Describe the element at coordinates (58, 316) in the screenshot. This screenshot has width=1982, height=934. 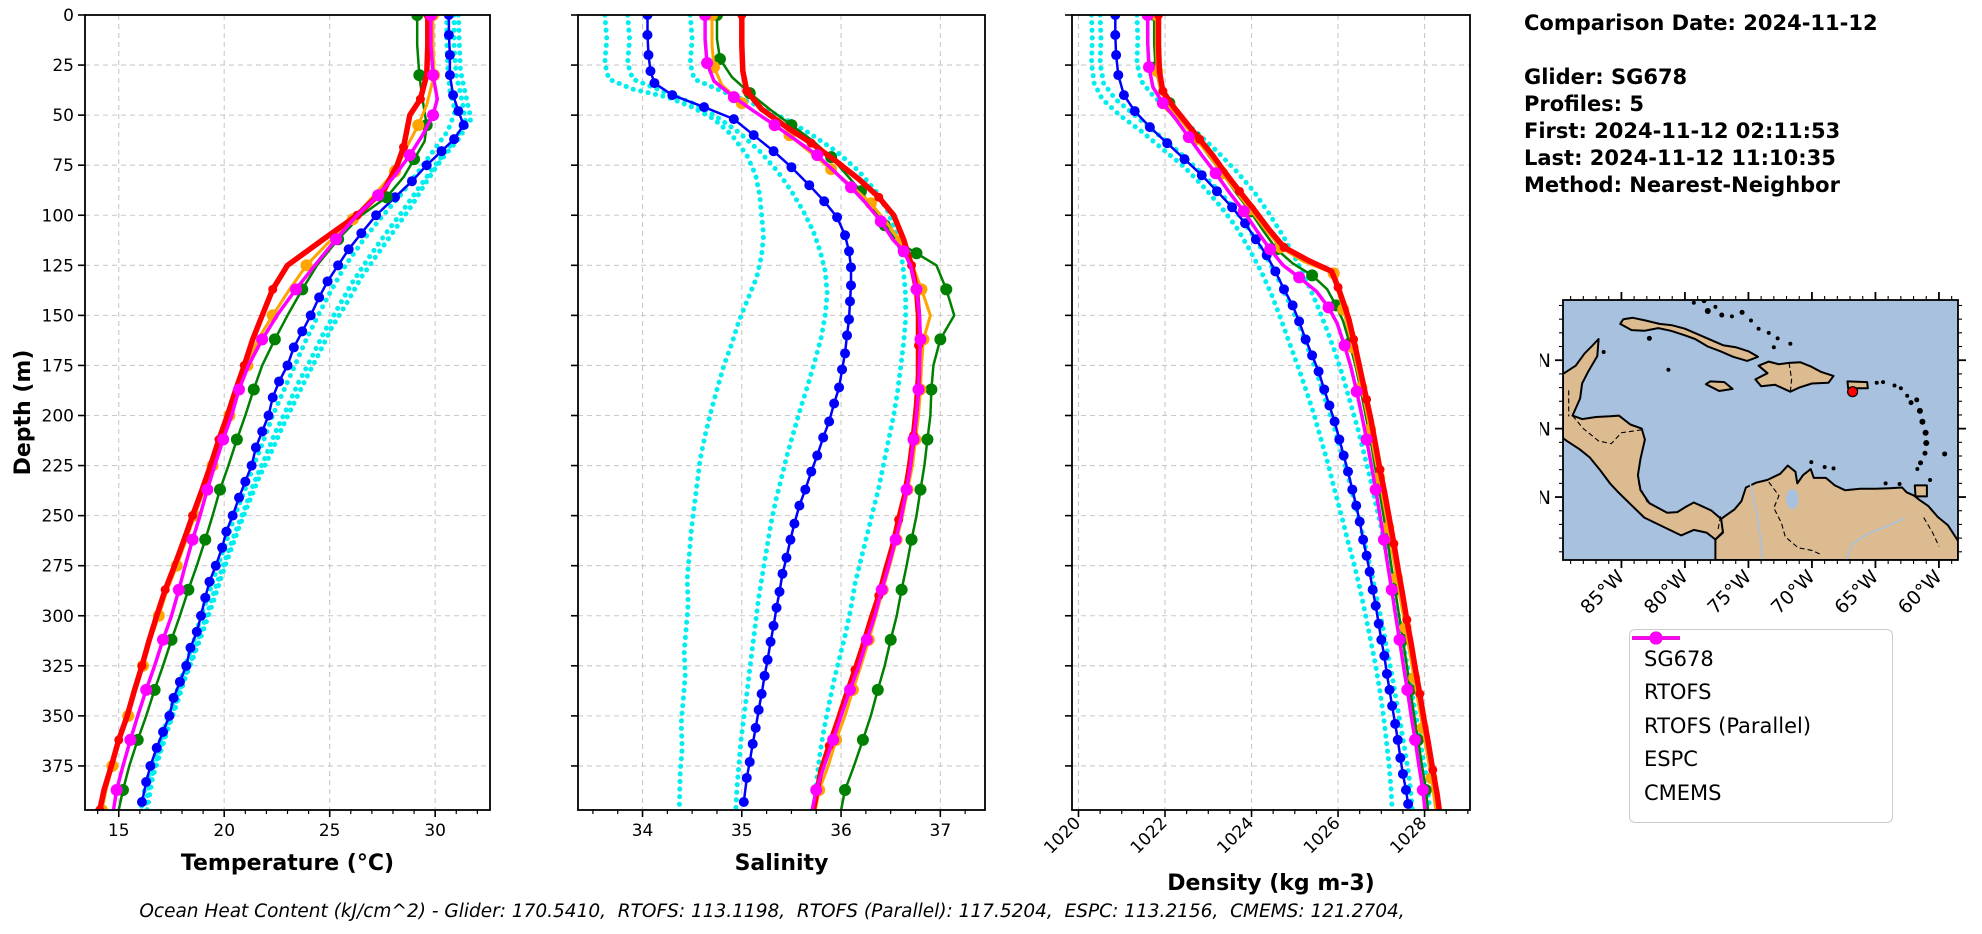
I see `svg-text: 150` at that location.